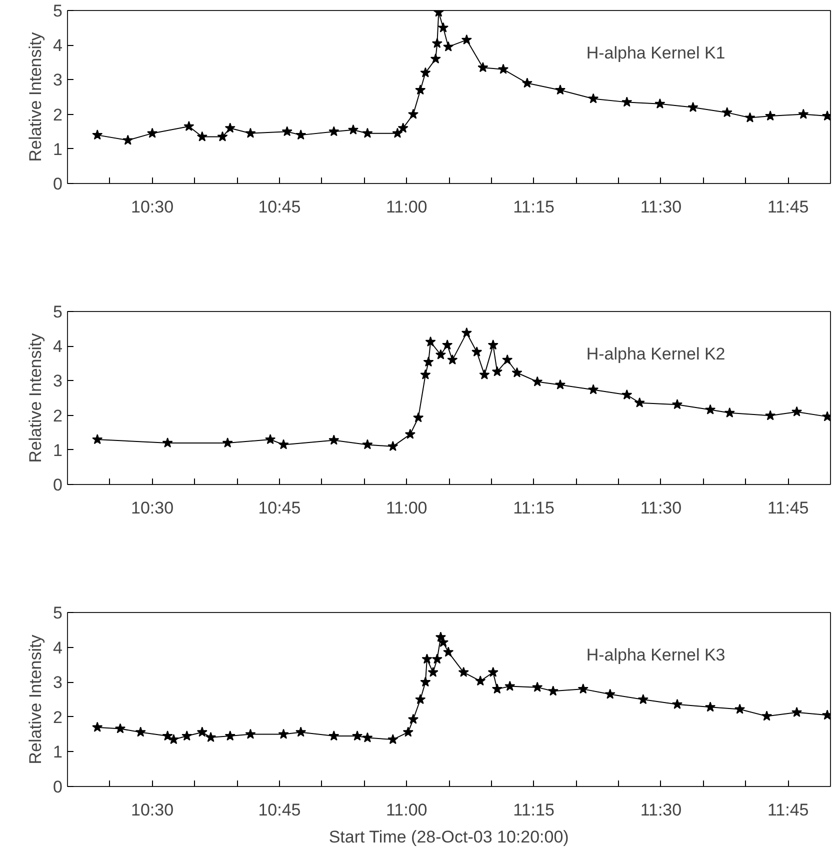 This screenshot has height=854, width=834. I want to click on annotation: H-alpha Kernel K1, so click(656, 52).